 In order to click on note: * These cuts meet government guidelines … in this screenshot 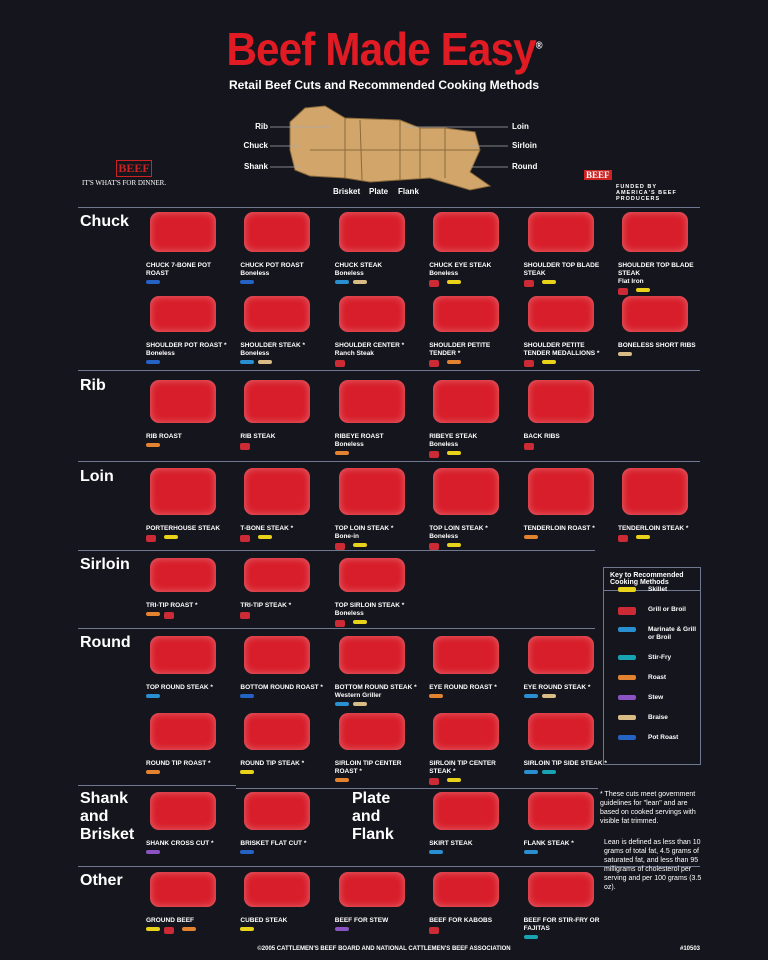, I will do `click(648, 808)`.